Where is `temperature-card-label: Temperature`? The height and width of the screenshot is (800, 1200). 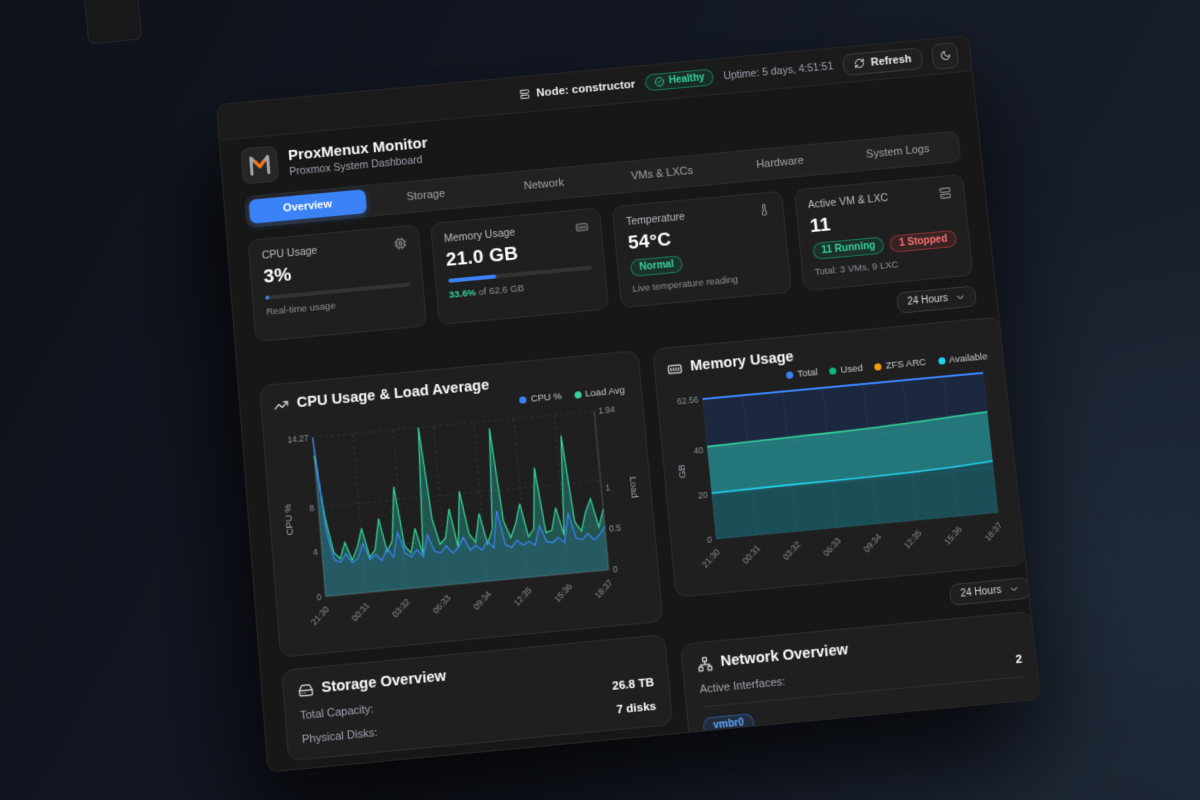
temperature-card-label: Temperature is located at coordinates (655, 219).